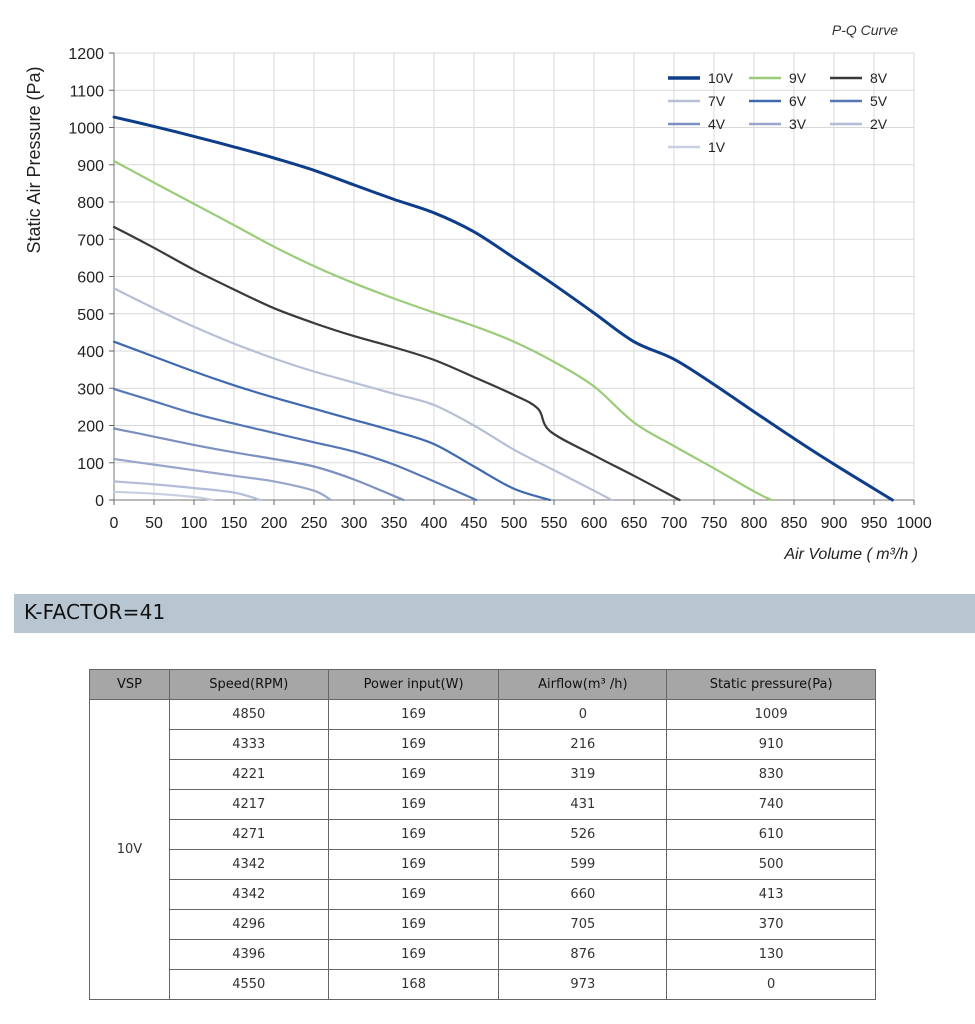 Image resolution: width=975 pixels, height=1024 pixels. Describe the element at coordinates (129, 684) in the screenshot. I see `header-vsp: VSP` at that location.